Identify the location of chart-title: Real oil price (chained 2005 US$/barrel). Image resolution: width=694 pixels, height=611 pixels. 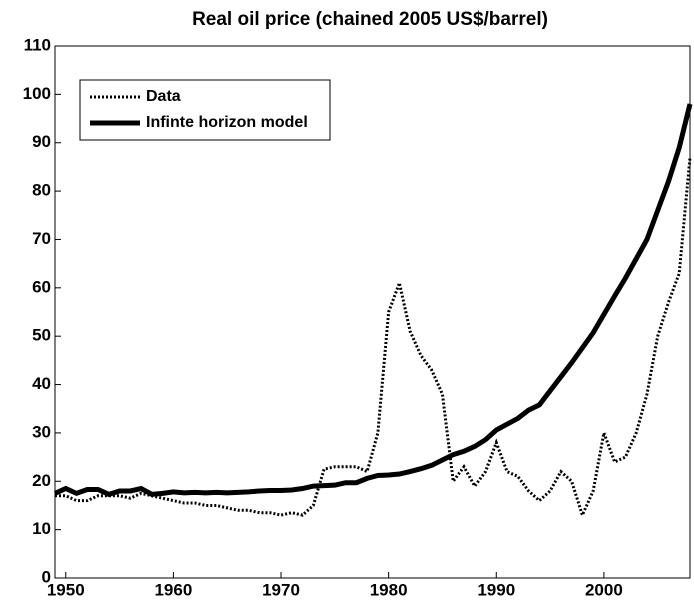
(370, 19).